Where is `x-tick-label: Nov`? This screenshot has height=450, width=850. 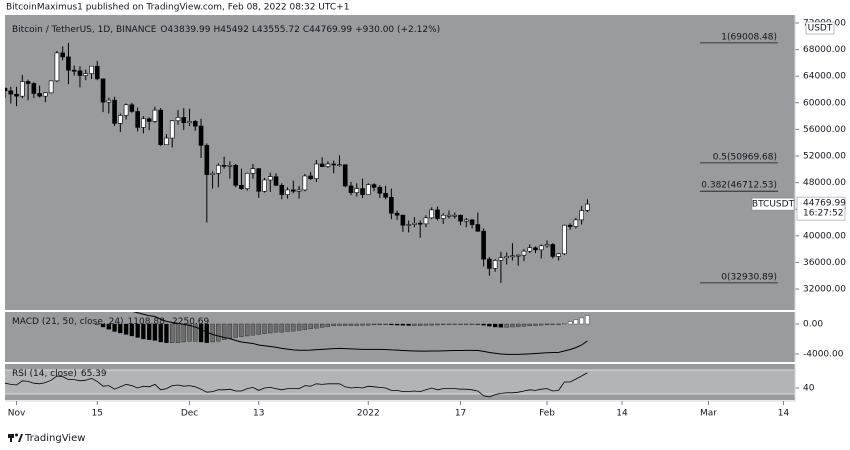
x-tick-label: Nov is located at coordinates (17, 414).